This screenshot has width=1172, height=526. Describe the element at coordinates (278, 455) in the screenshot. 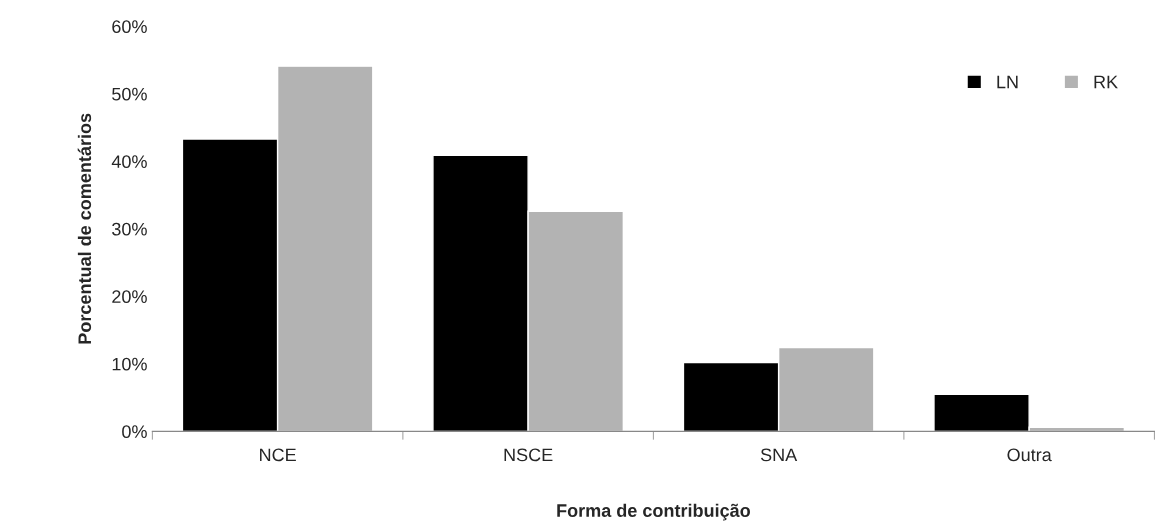

I see `x-tick-label: NCE` at that location.